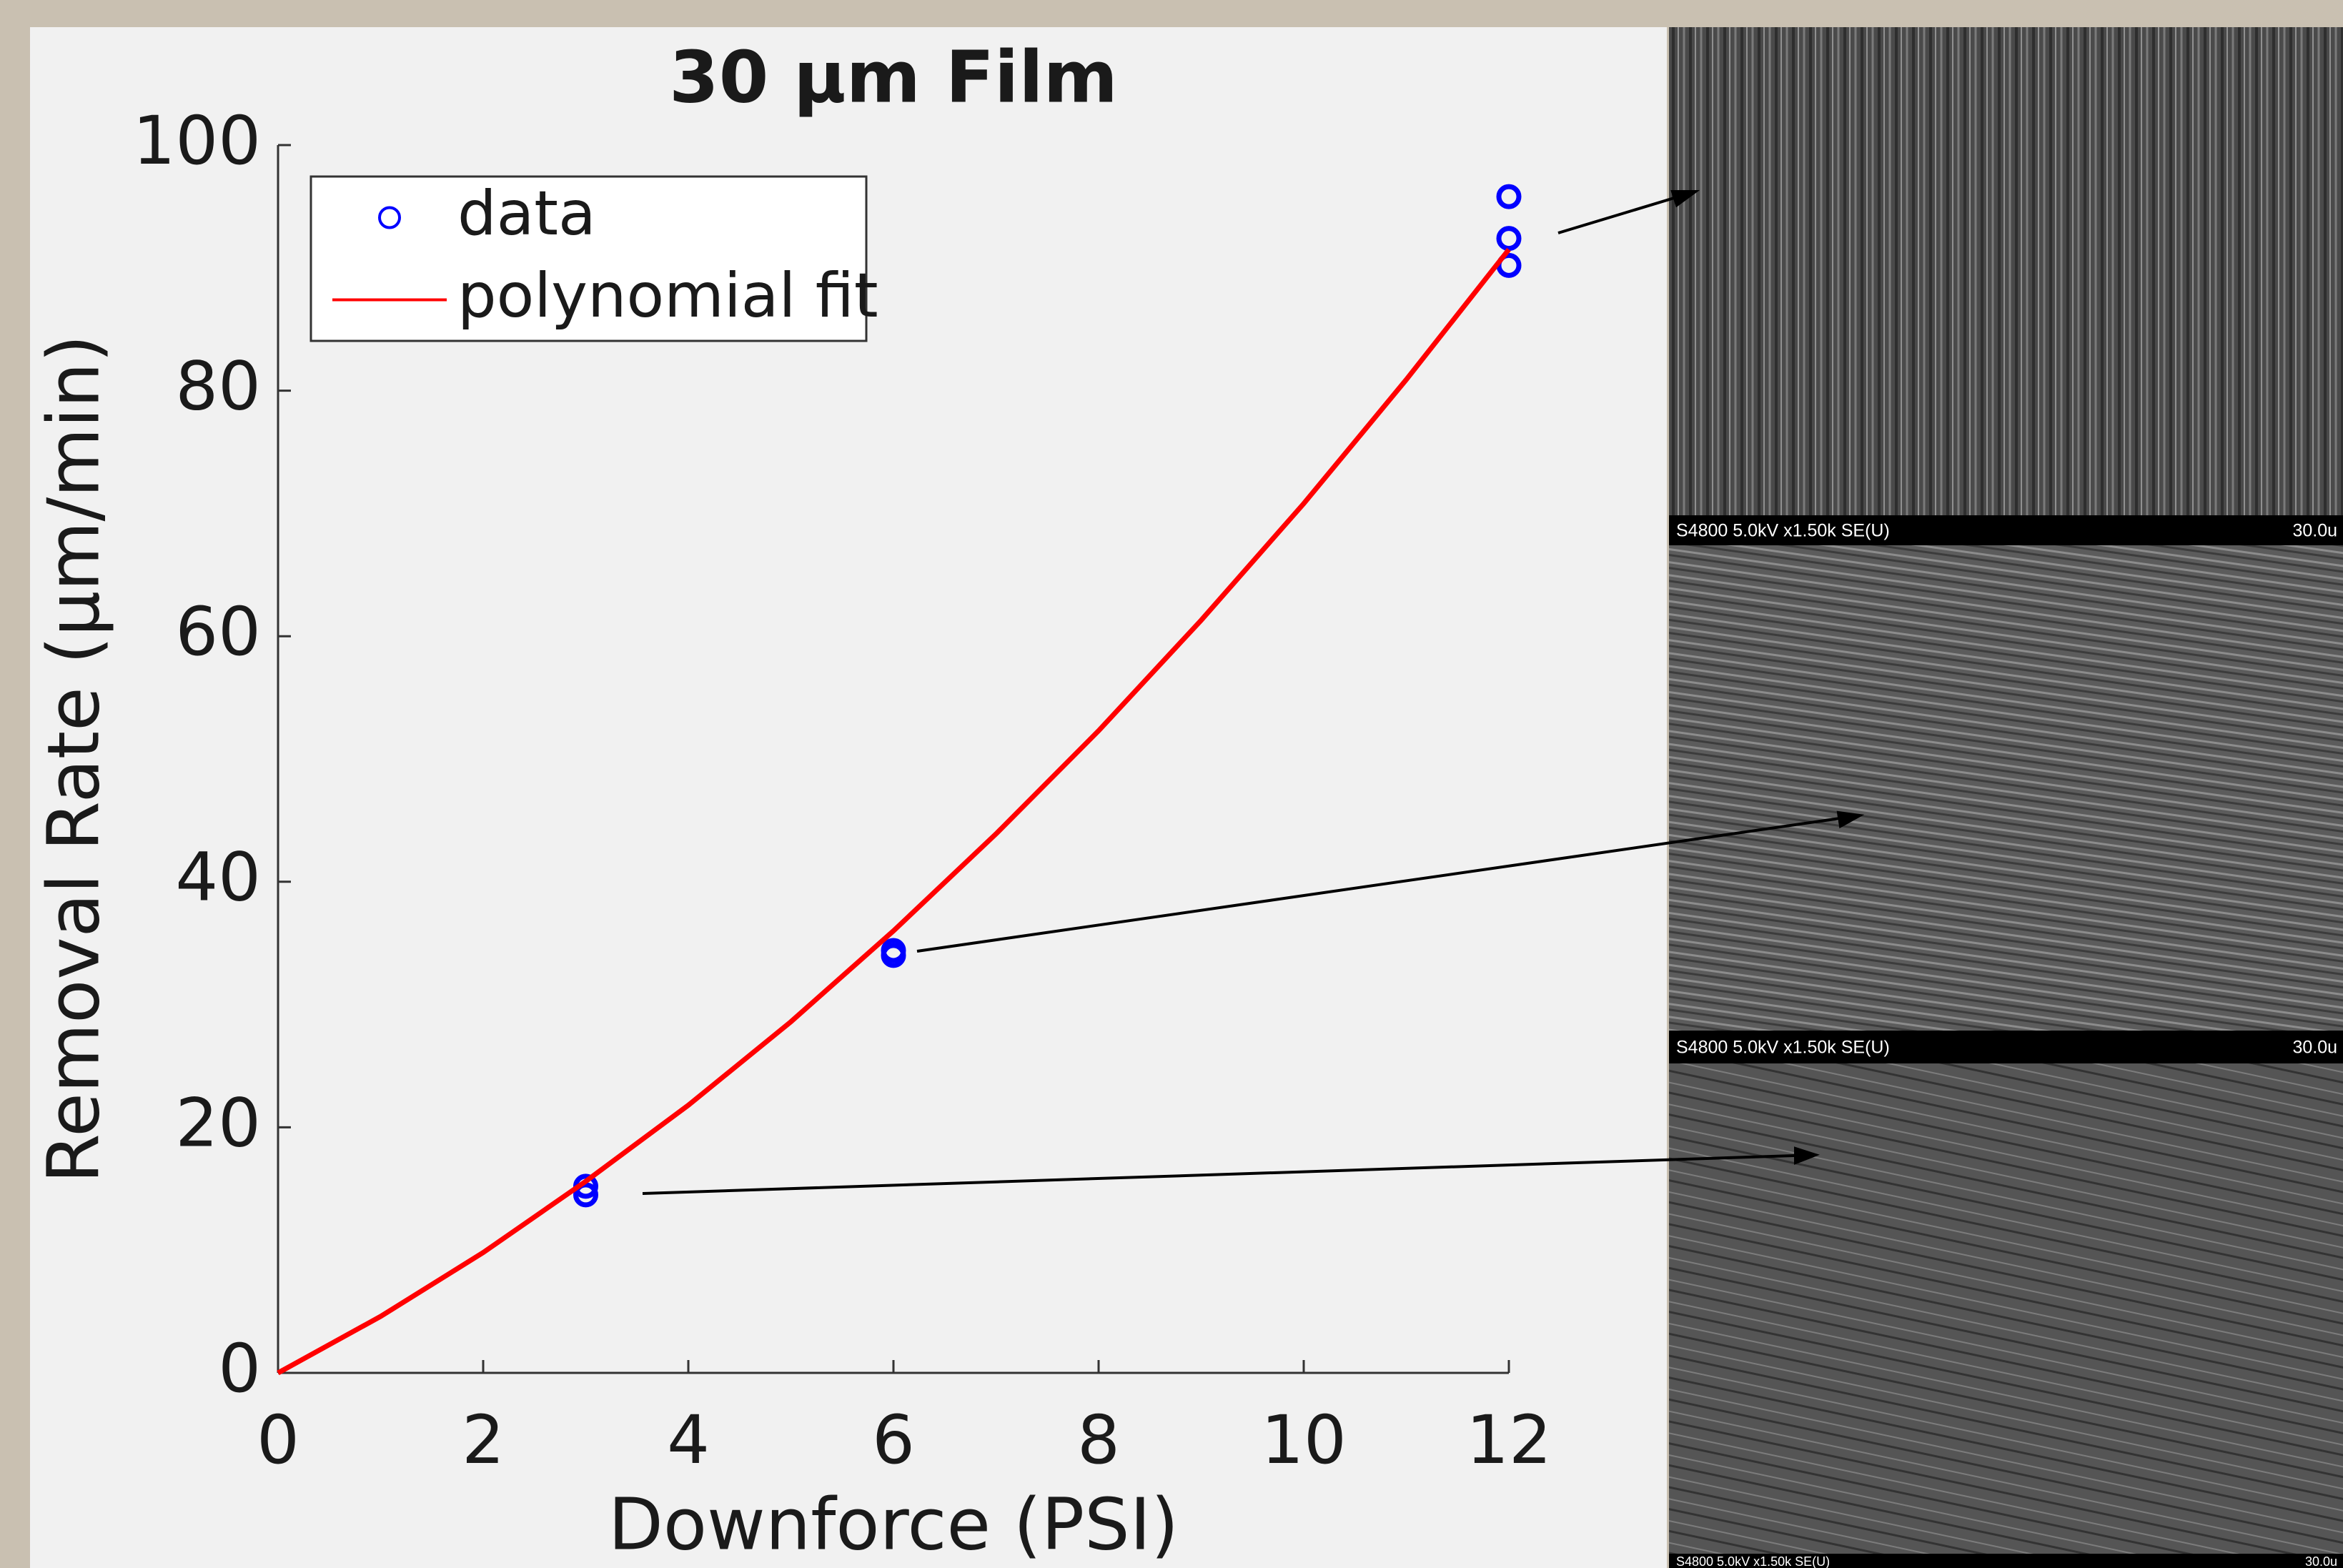 The width and height of the screenshot is (2343, 1568). I want to click on y-tick-label: 40, so click(218, 878).